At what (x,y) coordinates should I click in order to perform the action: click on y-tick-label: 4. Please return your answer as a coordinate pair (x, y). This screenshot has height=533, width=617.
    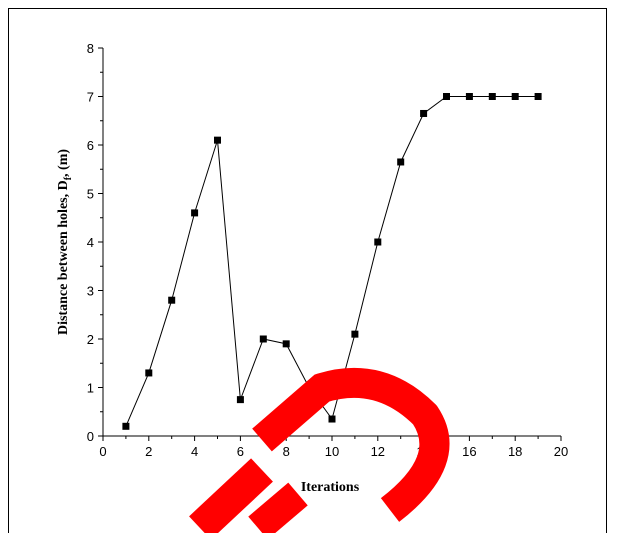
    Looking at the image, I should click on (90, 242).